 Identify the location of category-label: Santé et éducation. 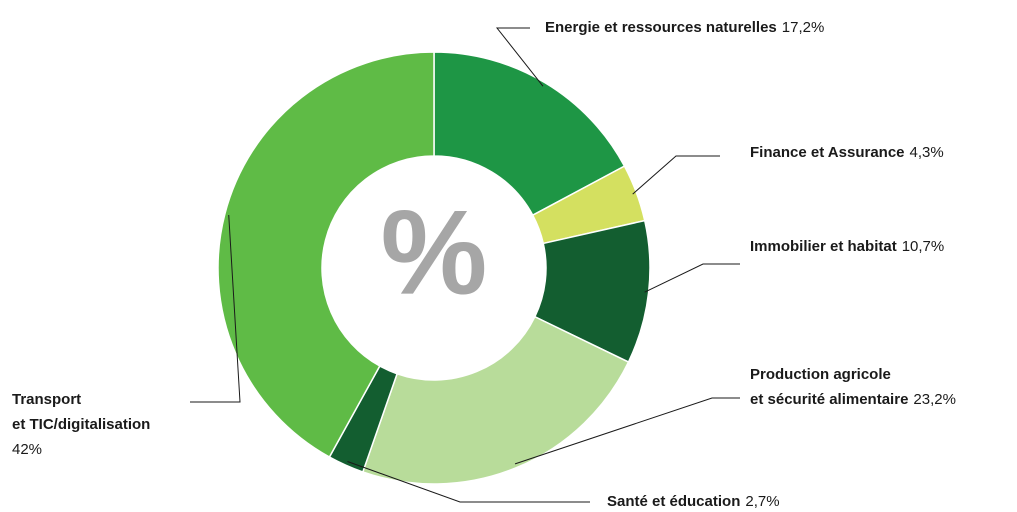
(673, 501).